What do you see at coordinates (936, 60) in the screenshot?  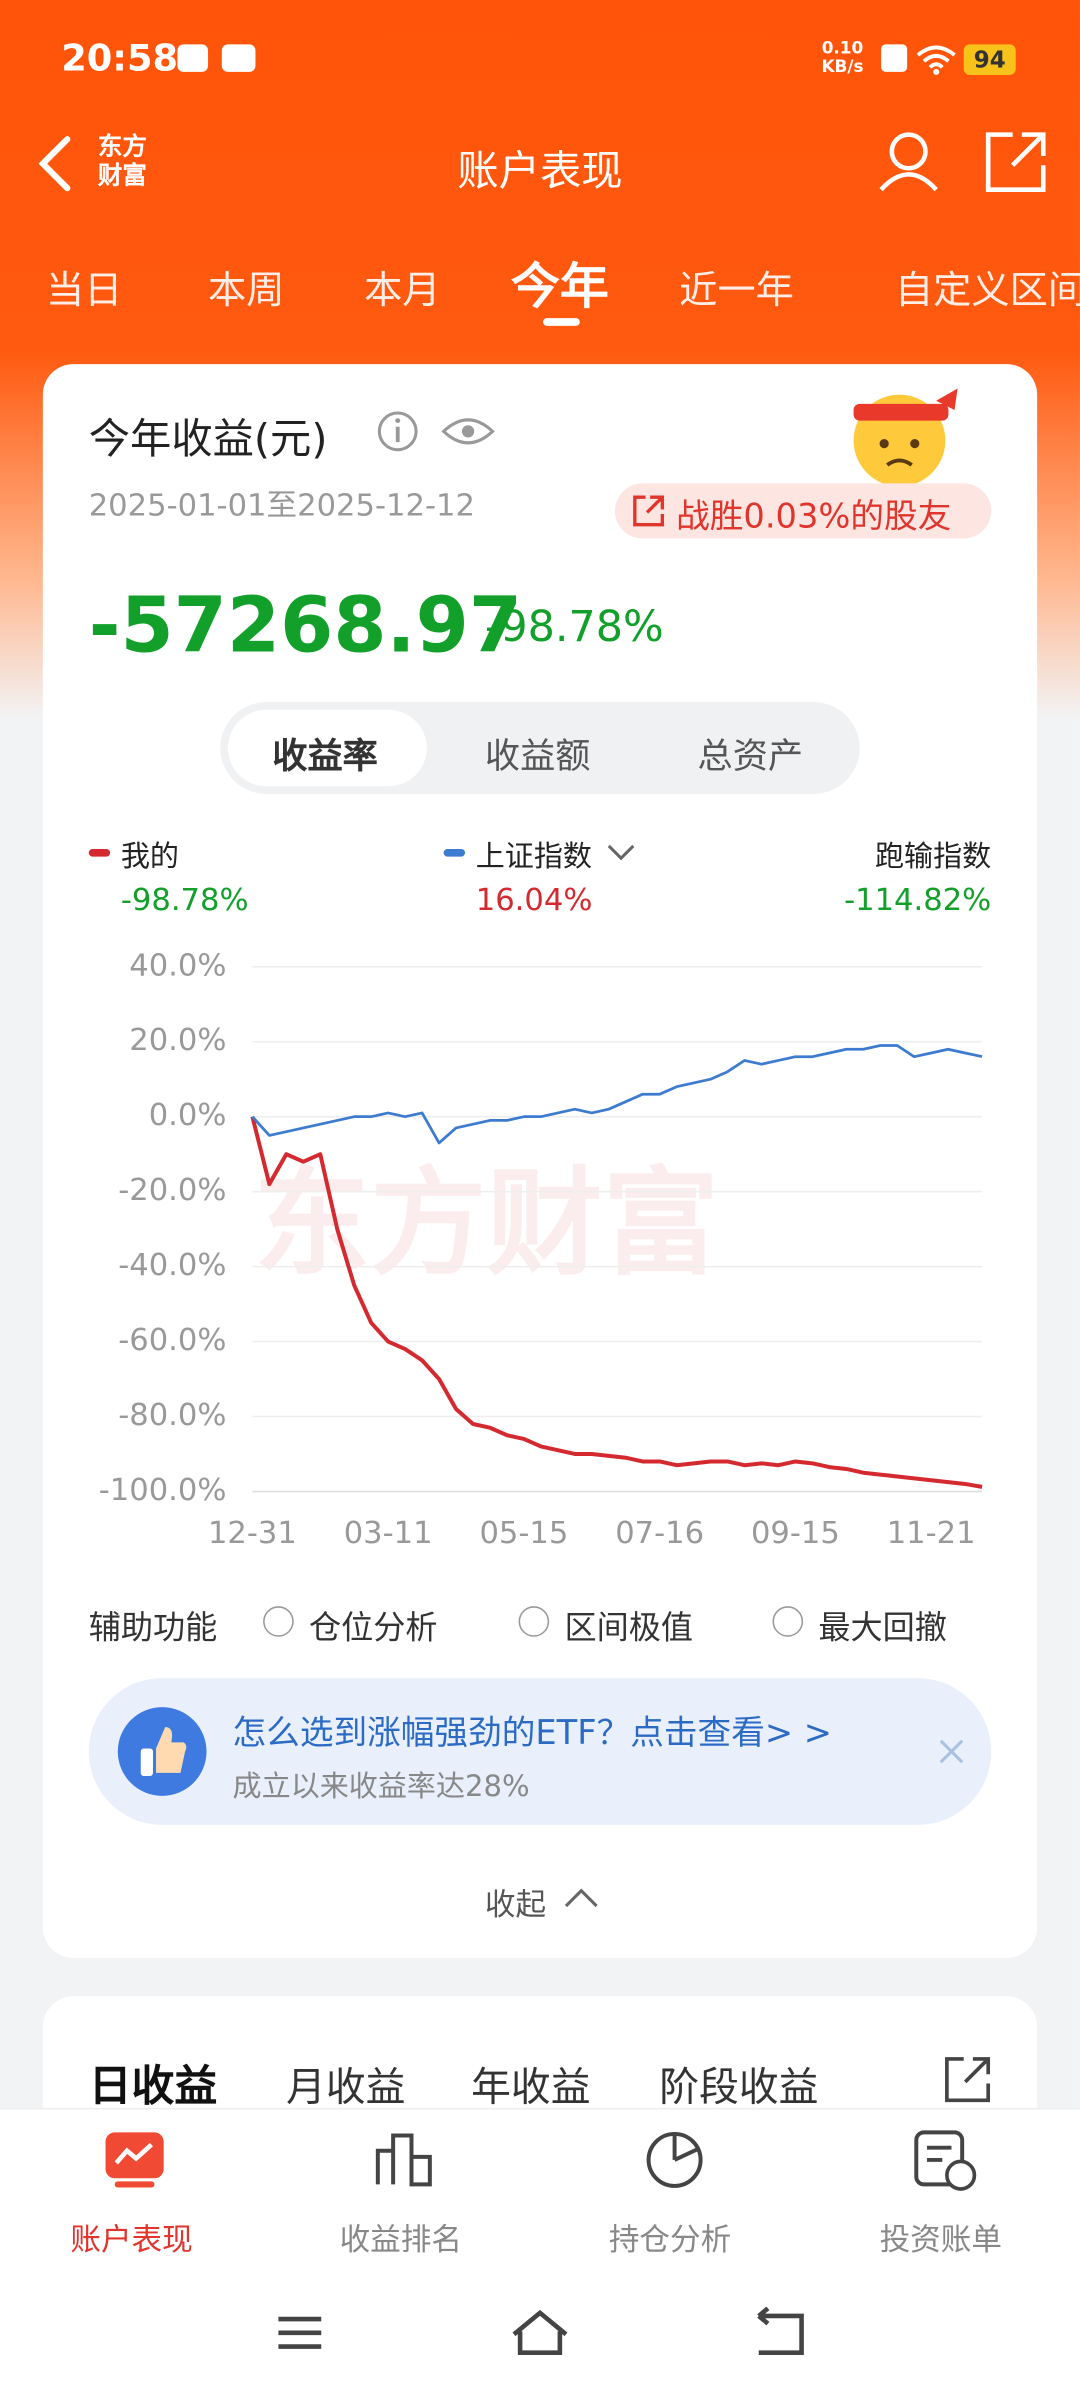 I see `wifi-icon` at bounding box center [936, 60].